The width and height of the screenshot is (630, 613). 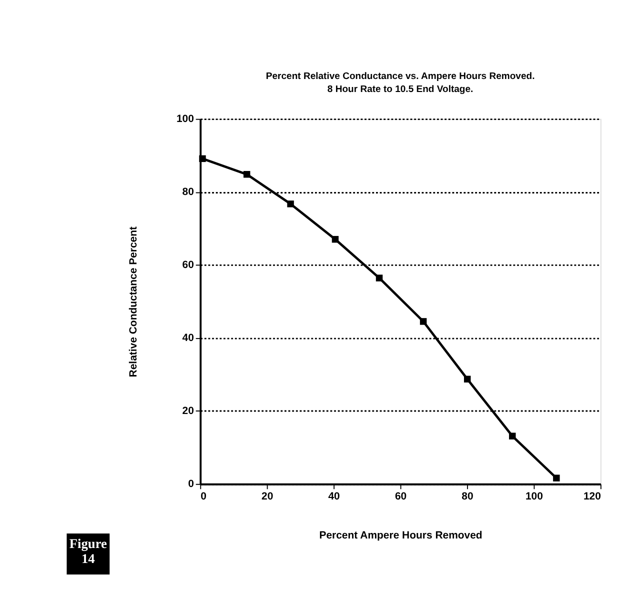 What do you see at coordinates (400, 497) in the screenshot?
I see `x-tick-label: 60` at bounding box center [400, 497].